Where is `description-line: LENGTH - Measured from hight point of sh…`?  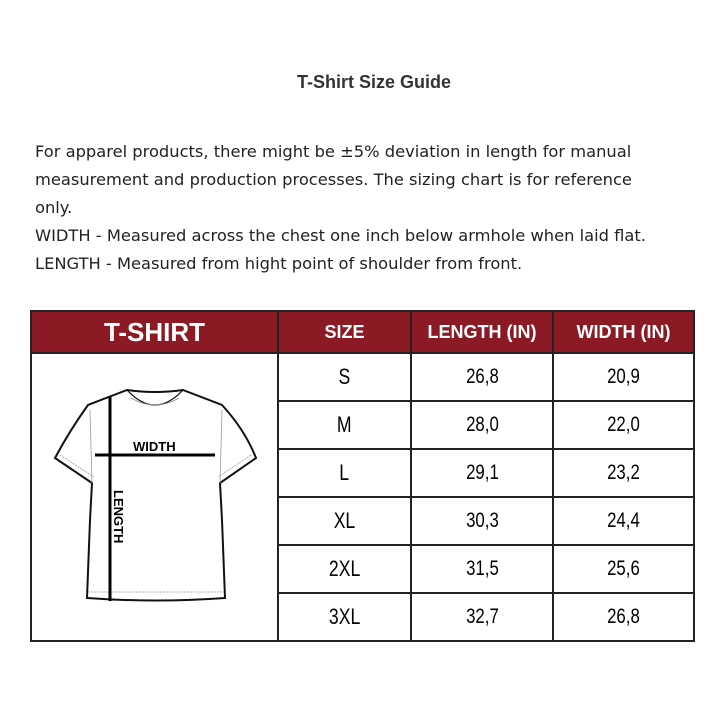 description-line: LENGTH - Measured from hight point of sh… is located at coordinates (279, 263).